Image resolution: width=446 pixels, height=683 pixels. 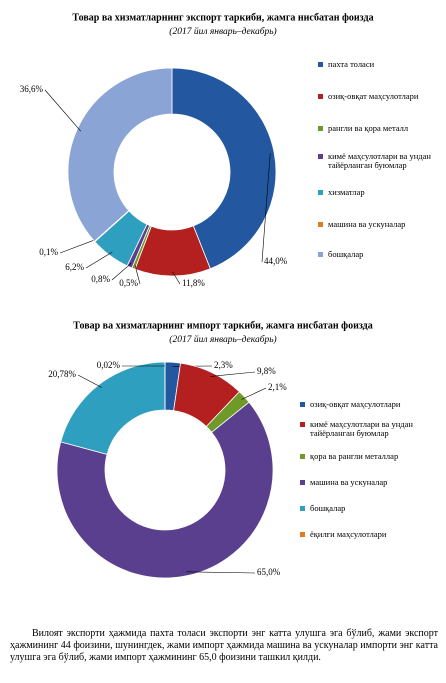 What do you see at coordinates (266, 371) in the screenshot?
I see `data-label: 9,8%` at bounding box center [266, 371].